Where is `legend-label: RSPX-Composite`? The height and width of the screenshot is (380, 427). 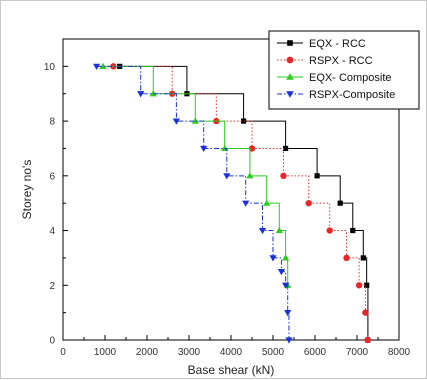
legend-label: RSPX-Composite is located at coordinates (352, 95).